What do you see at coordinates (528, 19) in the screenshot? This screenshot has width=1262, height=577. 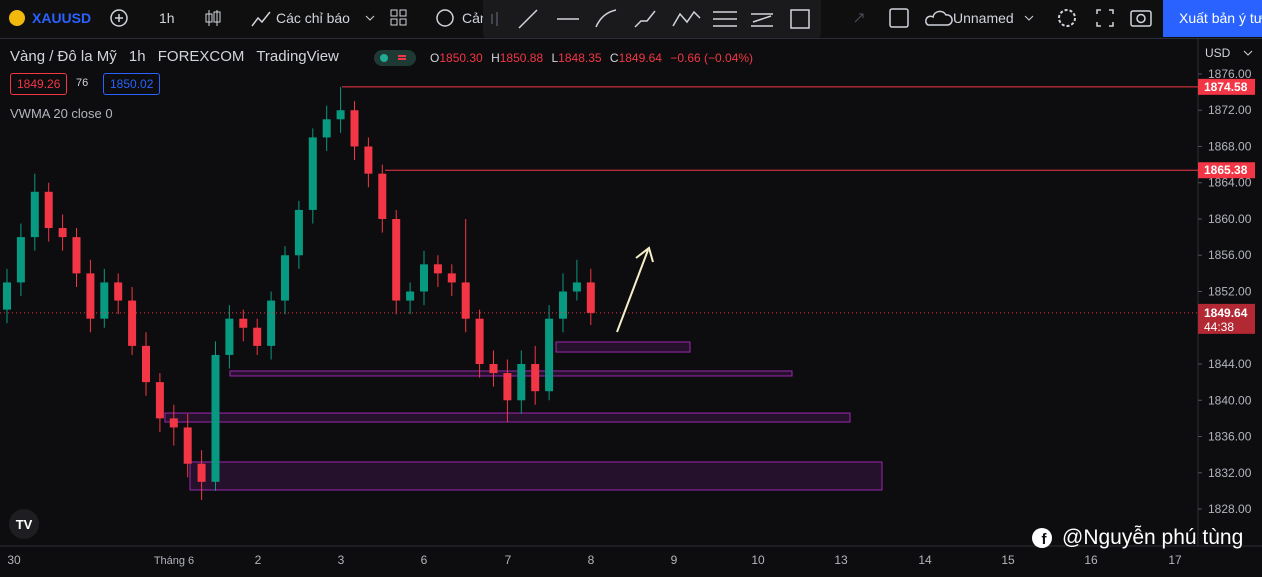 I see `trend-line-tool` at bounding box center [528, 19].